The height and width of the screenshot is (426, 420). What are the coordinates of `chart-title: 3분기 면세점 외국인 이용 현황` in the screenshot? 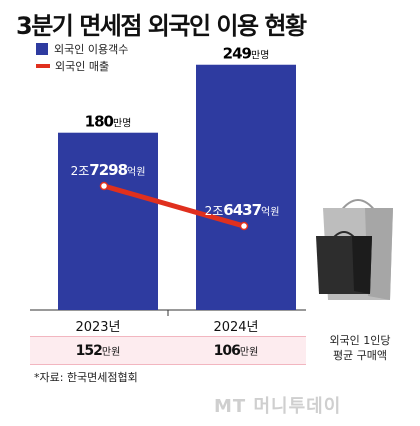 It's located at (161, 26).